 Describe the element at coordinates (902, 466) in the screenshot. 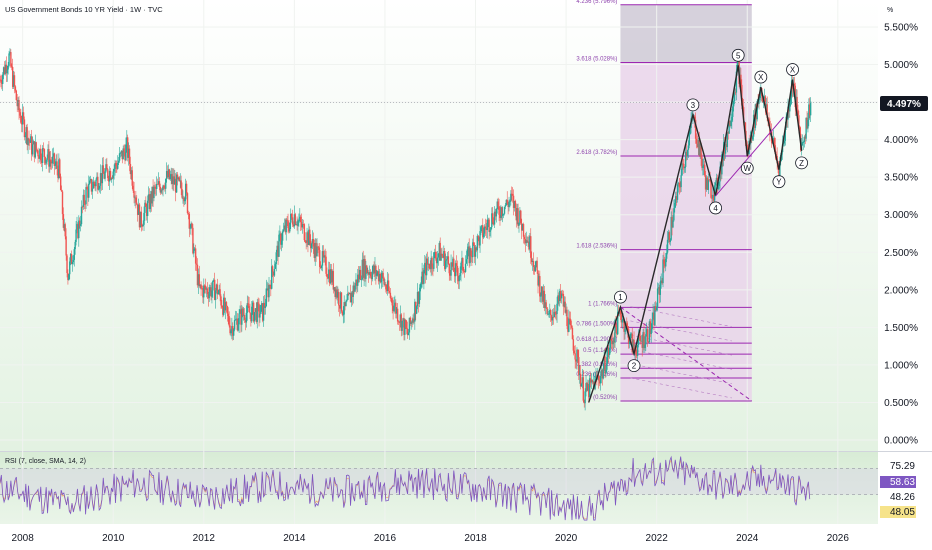

I see `rsi-axis-label: 75.29` at that location.